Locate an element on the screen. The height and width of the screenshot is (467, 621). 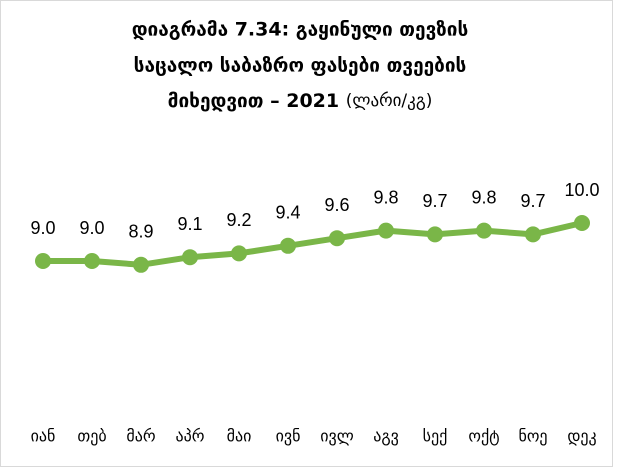
x-tick-label: ივნ is located at coordinates (288, 436).